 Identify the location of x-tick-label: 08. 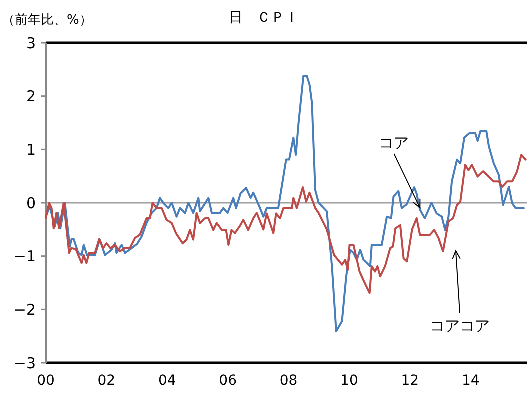
(289, 381).